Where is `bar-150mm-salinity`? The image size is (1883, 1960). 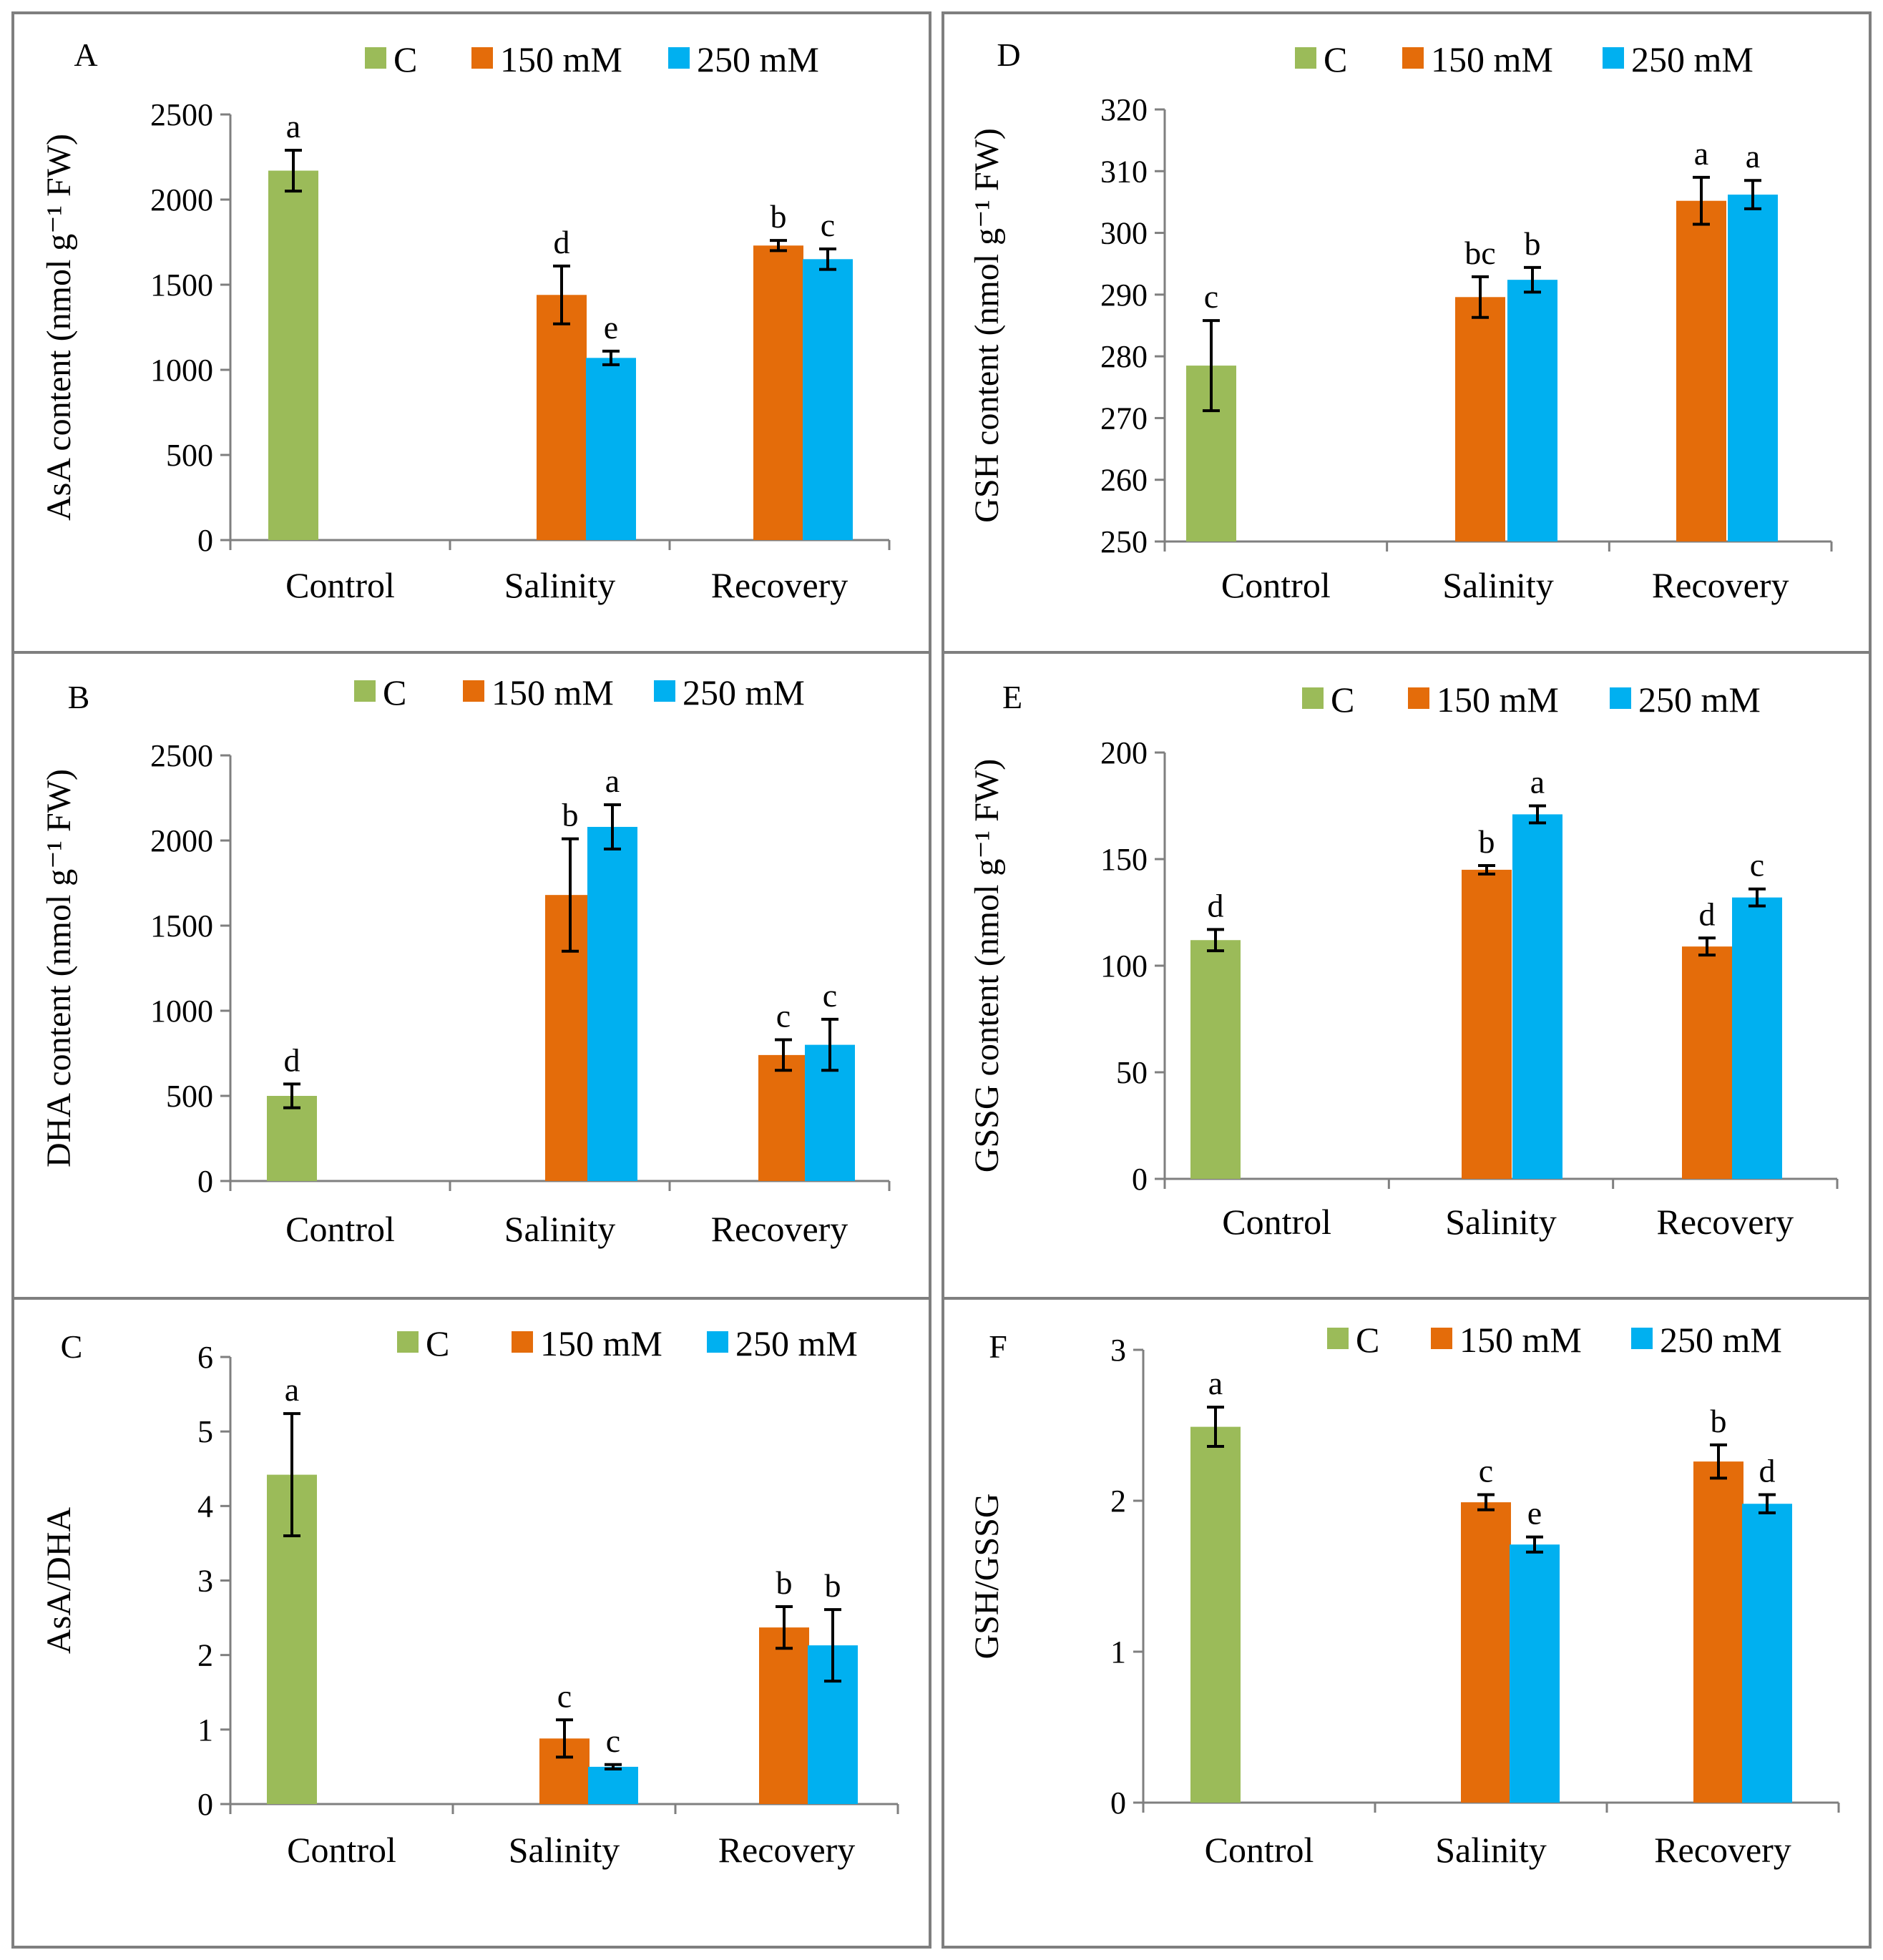
bar-150mm-salinity is located at coordinates (562, 417).